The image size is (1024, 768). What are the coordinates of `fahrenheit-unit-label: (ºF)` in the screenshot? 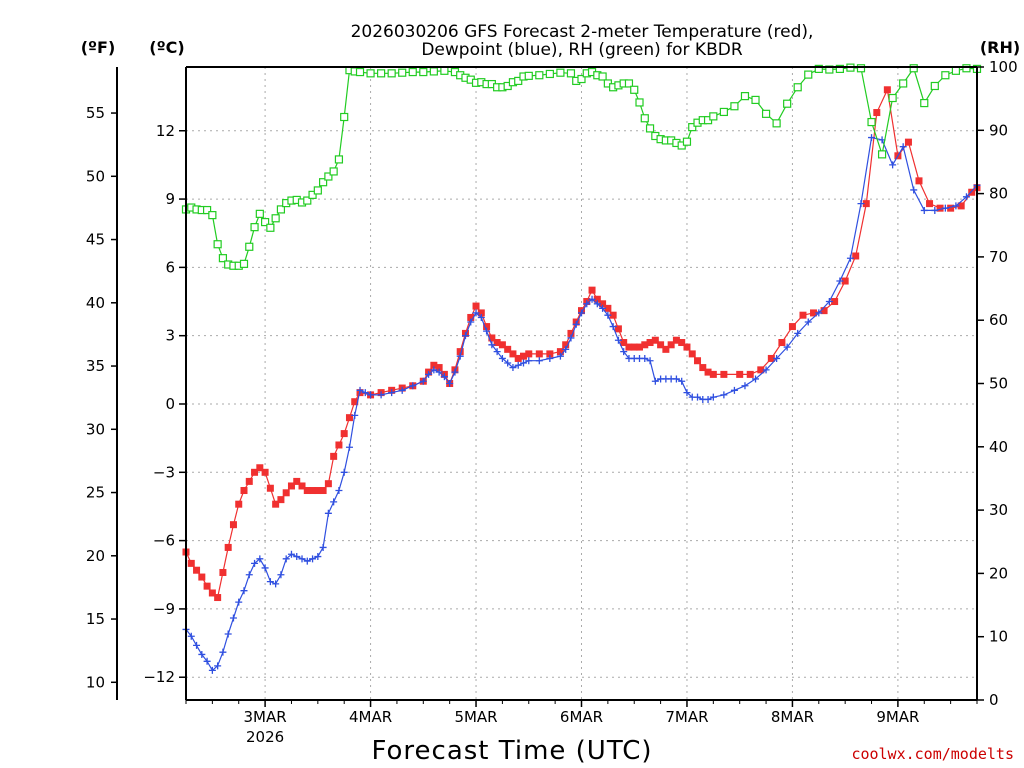 It's located at (98, 47).